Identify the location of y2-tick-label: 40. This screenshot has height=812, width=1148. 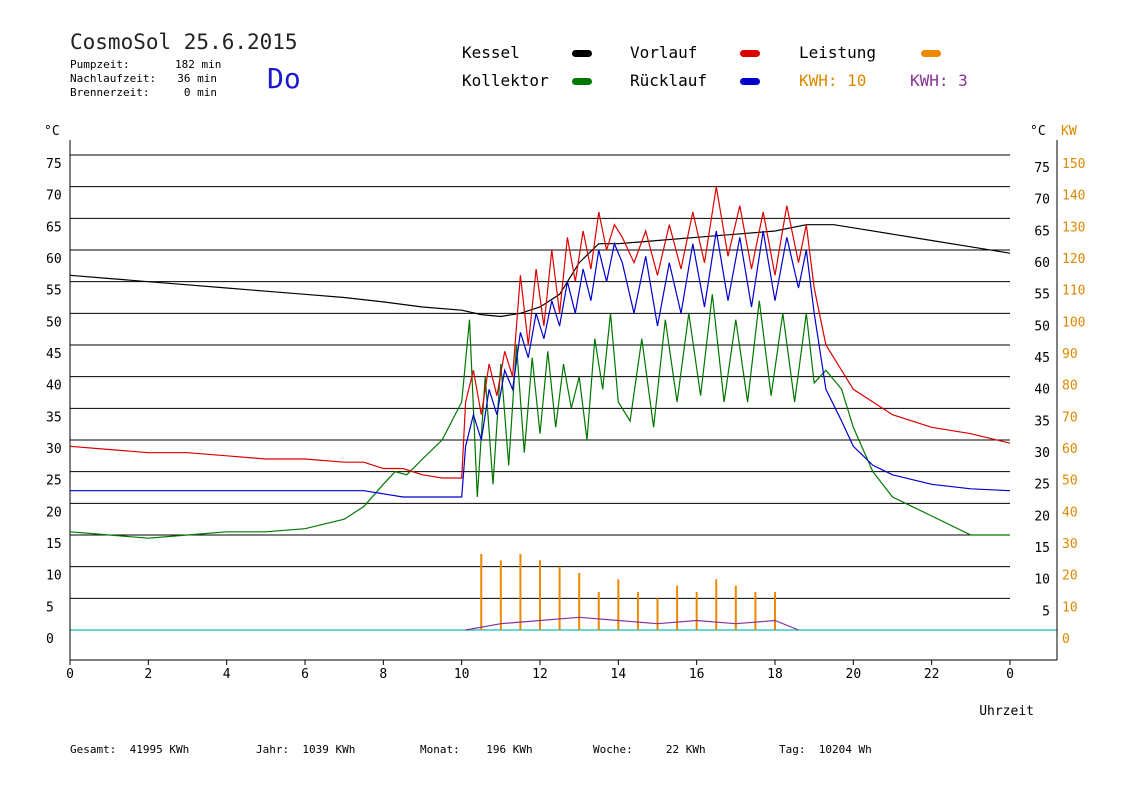
(1070, 512).